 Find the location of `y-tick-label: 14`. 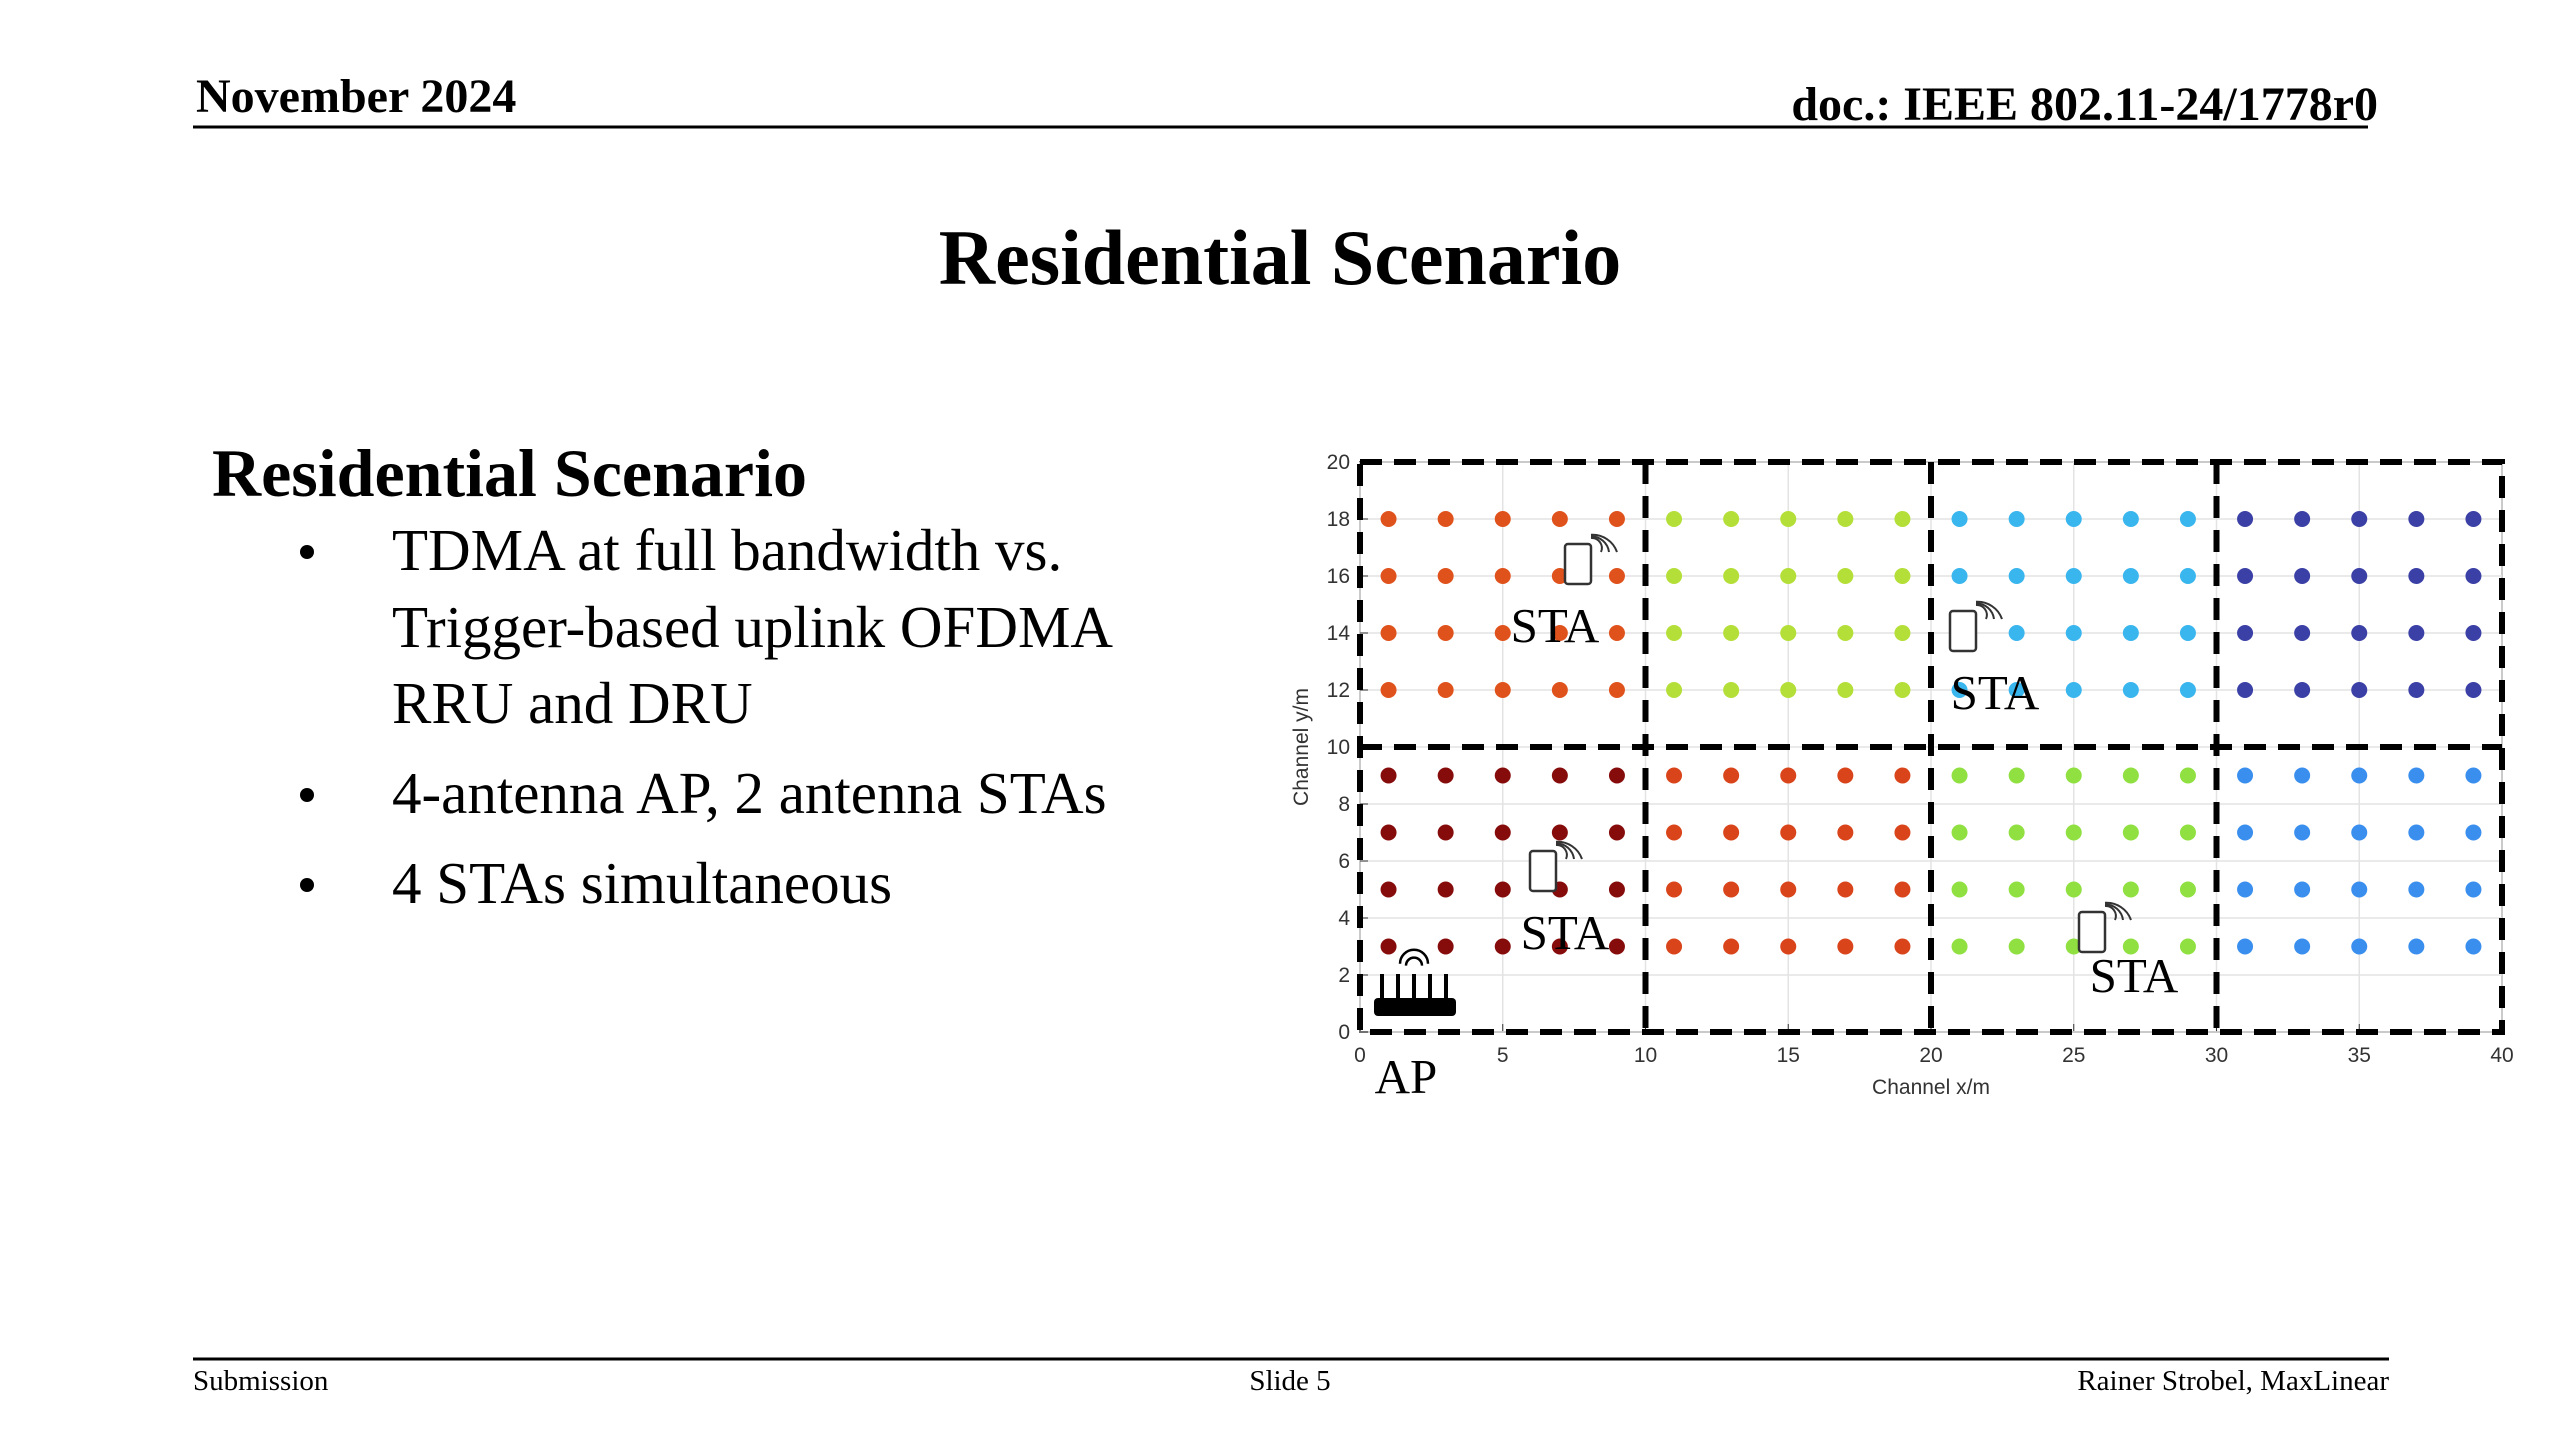

y-tick-label: 14 is located at coordinates (1339, 633).